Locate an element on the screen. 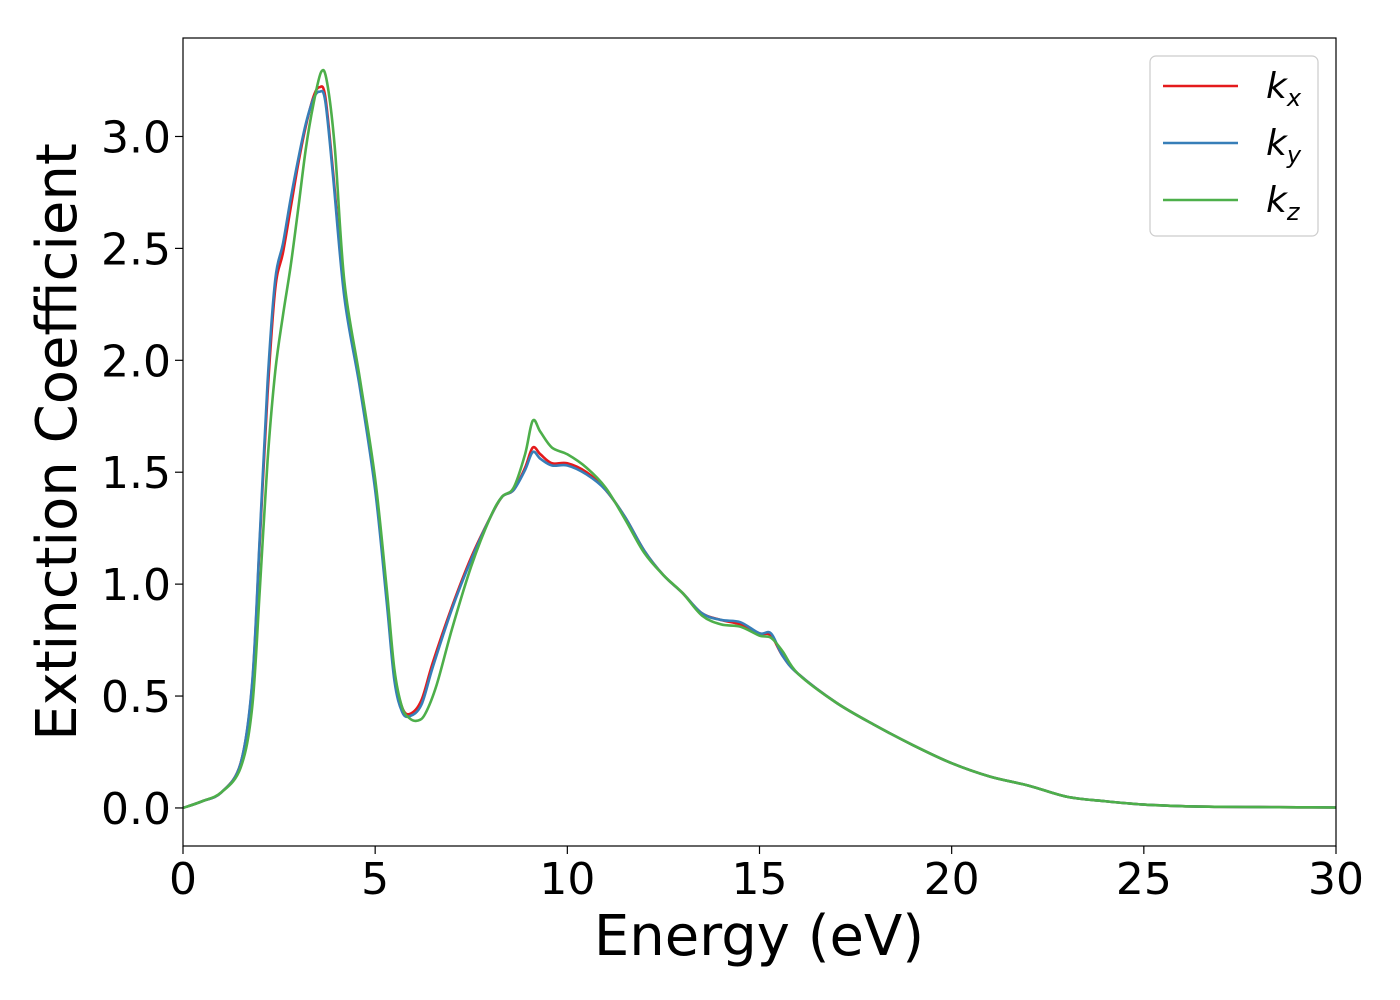 Image resolution: width=1400 pixels, height=1000 pixels. x-tick-label: 0 is located at coordinates (183, 879).